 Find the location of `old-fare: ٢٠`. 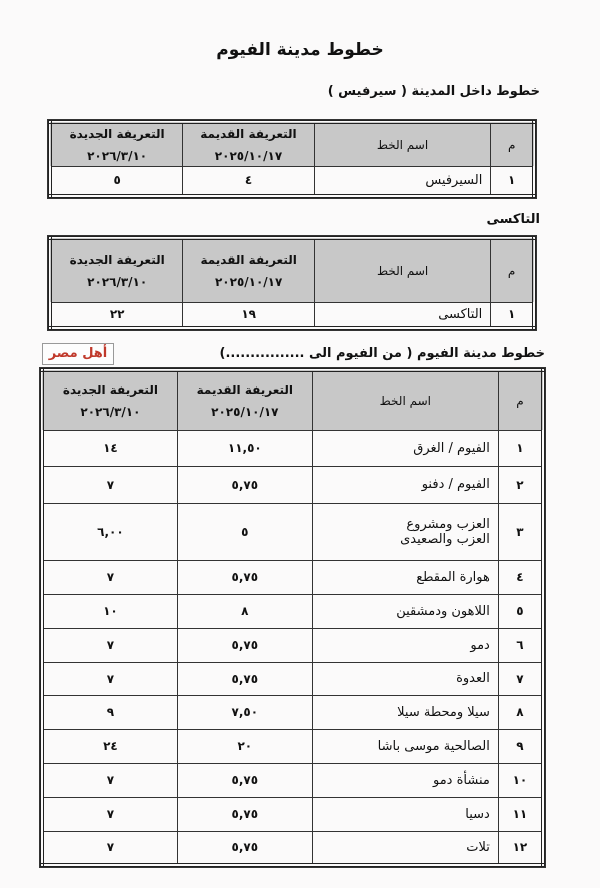

old-fare: ٢٠ is located at coordinates (244, 746).